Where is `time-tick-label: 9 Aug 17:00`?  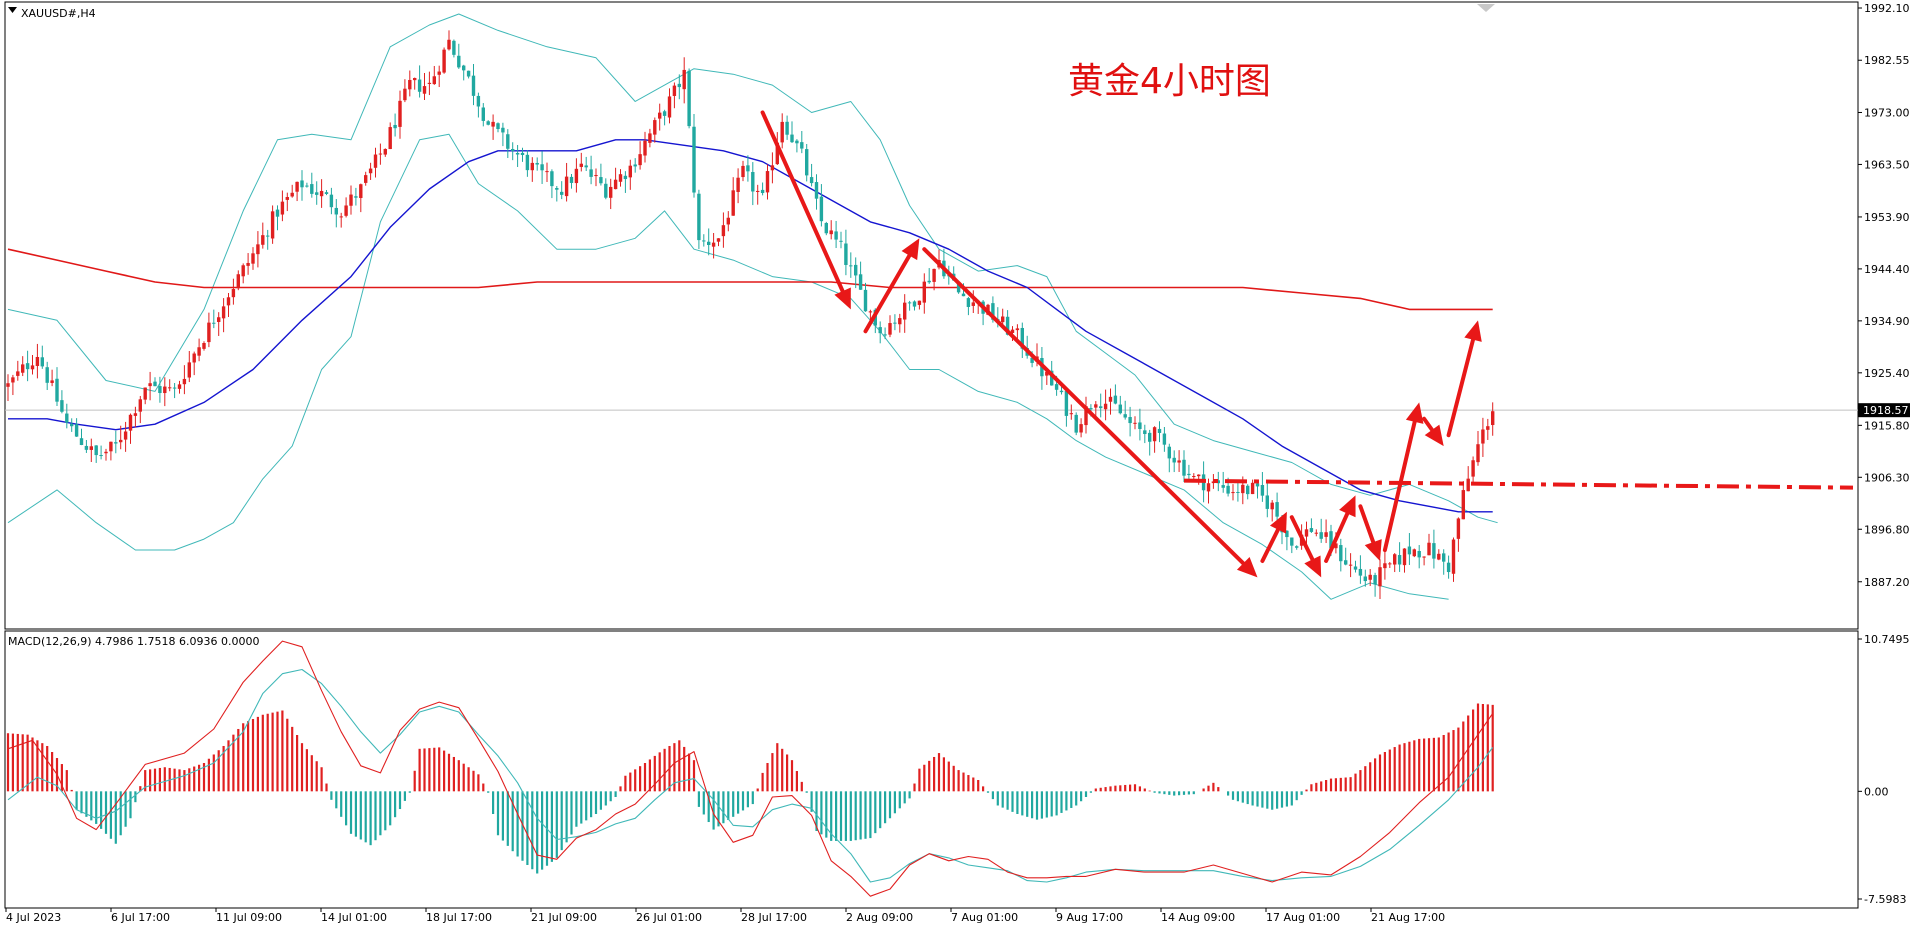 time-tick-label: 9 Aug 17:00 is located at coordinates (1089, 917).